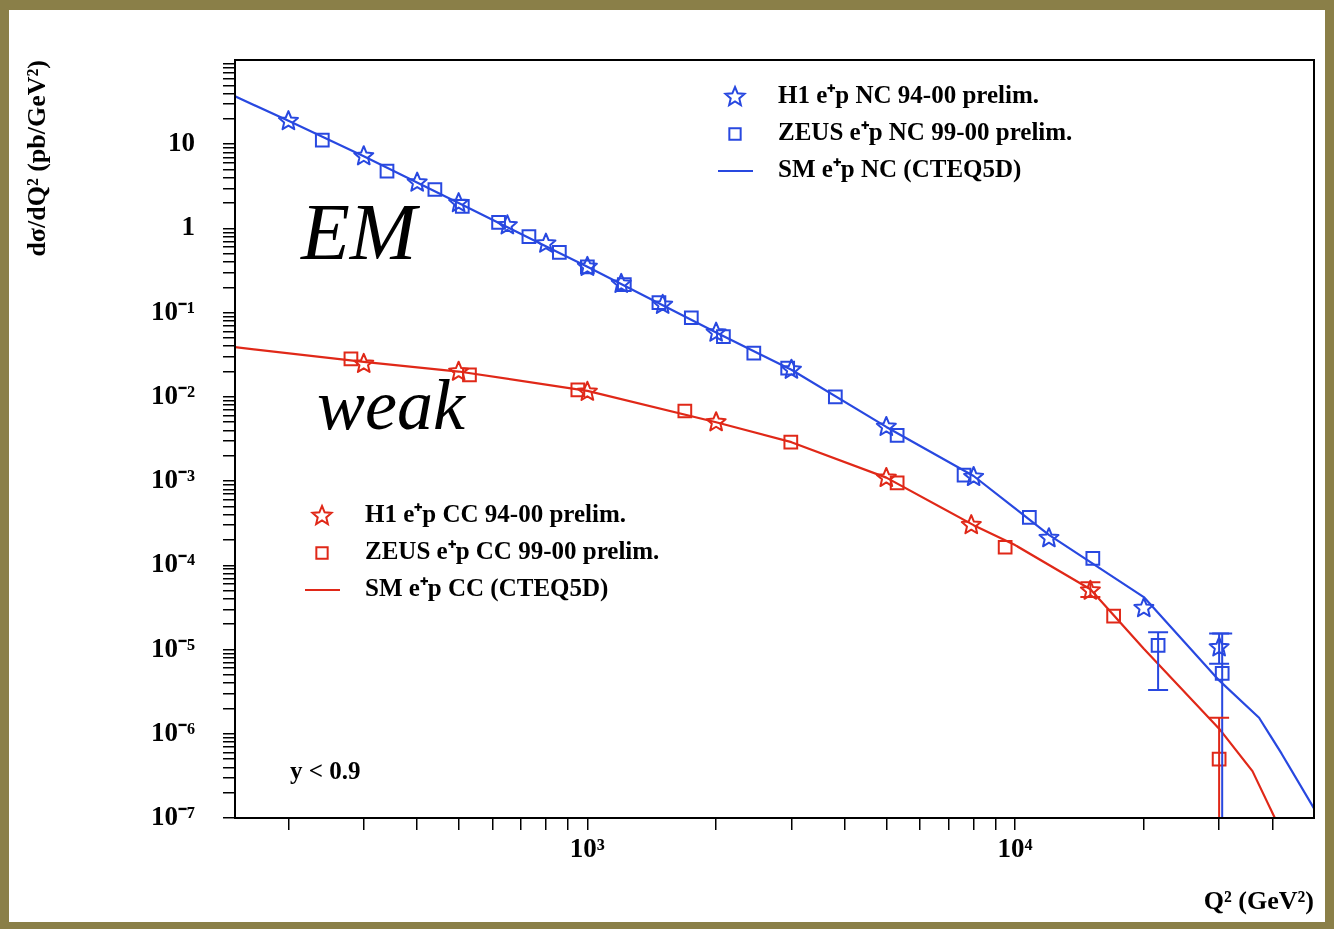 This screenshot has height=929, width=1334. I want to click on y-axis-title: dσ/dQ² (pb/GeV²), so click(37, 158).